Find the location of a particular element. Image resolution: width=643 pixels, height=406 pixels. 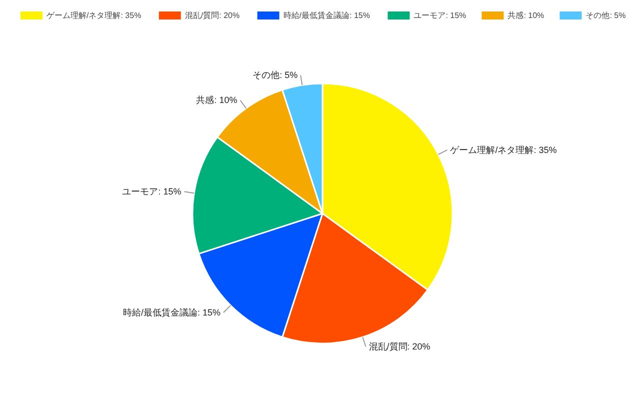

slice-label: 混乱/質問: 20% is located at coordinates (399, 347).